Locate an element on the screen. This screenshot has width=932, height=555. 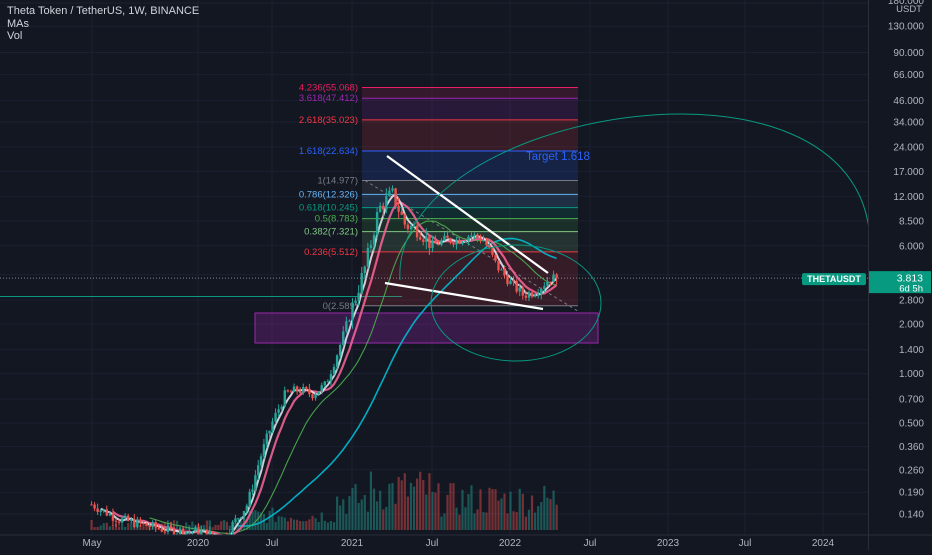
currency-label: USDT is located at coordinates (909, 9).